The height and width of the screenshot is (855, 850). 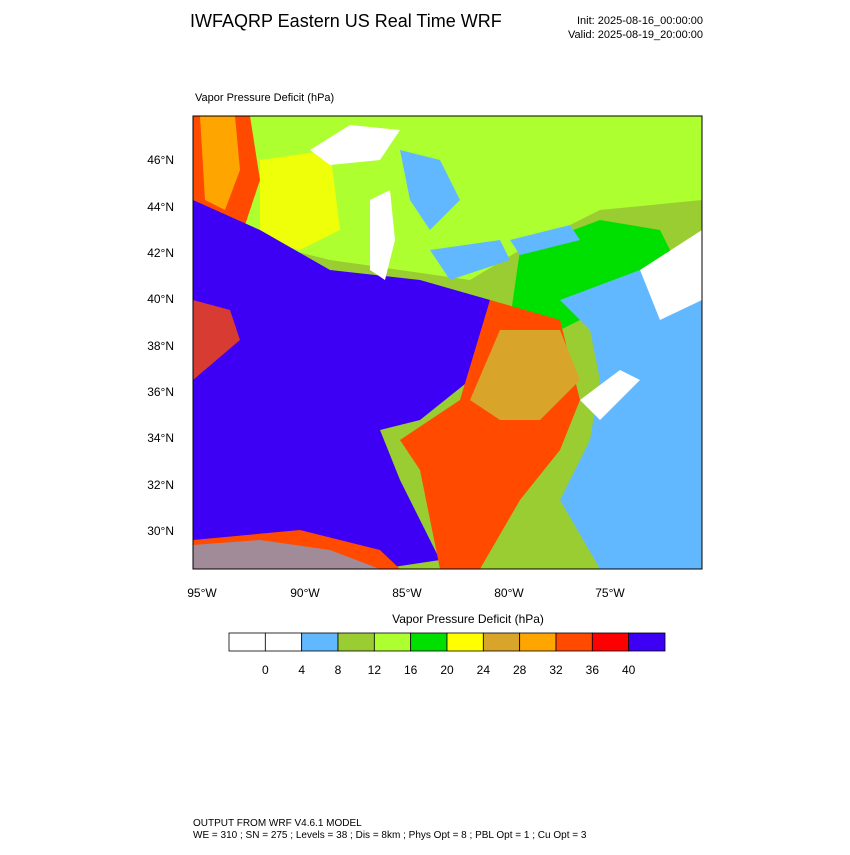 What do you see at coordinates (635, 35) in the screenshot?
I see `valid-time: Valid: 2025-08-19_20:00:00` at bounding box center [635, 35].